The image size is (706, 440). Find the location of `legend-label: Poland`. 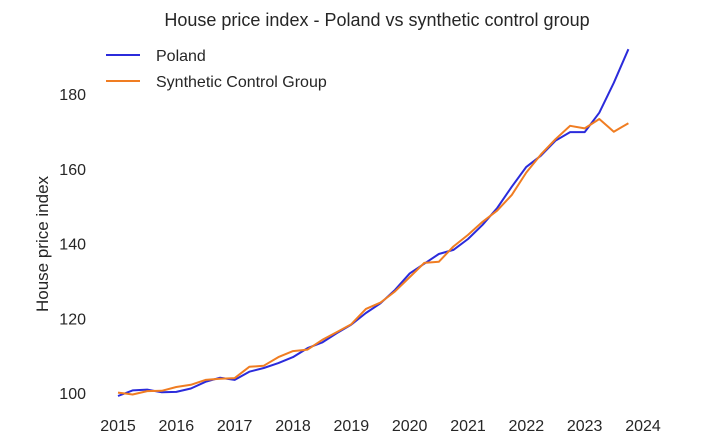

legend-label: Poland is located at coordinates (181, 56).